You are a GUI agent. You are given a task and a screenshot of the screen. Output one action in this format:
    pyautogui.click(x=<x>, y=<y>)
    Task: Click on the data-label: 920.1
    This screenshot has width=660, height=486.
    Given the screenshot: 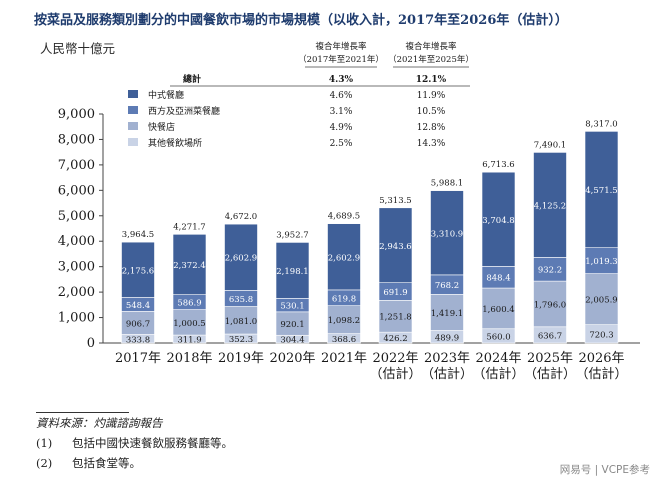 What is the action you would take?
    pyautogui.click(x=292, y=325)
    